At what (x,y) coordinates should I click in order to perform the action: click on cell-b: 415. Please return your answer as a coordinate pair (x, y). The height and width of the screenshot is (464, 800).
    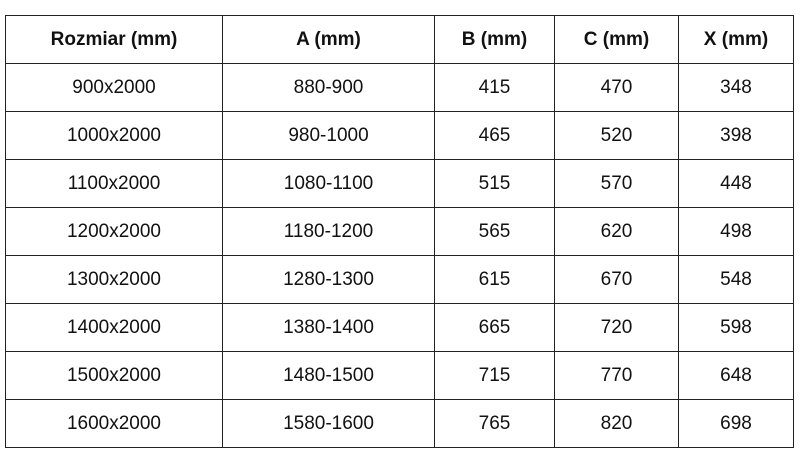
    Looking at the image, I should click on (494, 87).